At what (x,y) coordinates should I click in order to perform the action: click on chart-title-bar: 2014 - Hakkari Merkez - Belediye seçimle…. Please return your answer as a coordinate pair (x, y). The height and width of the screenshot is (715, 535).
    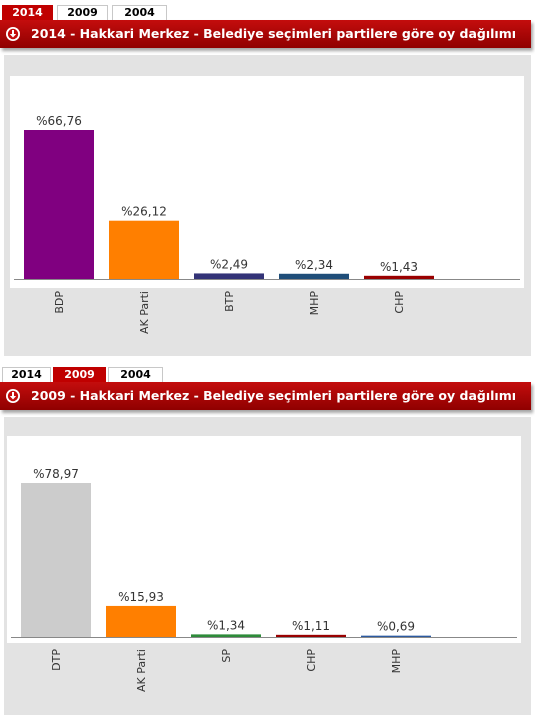
    Looking at the image, I should click on (265, 34).